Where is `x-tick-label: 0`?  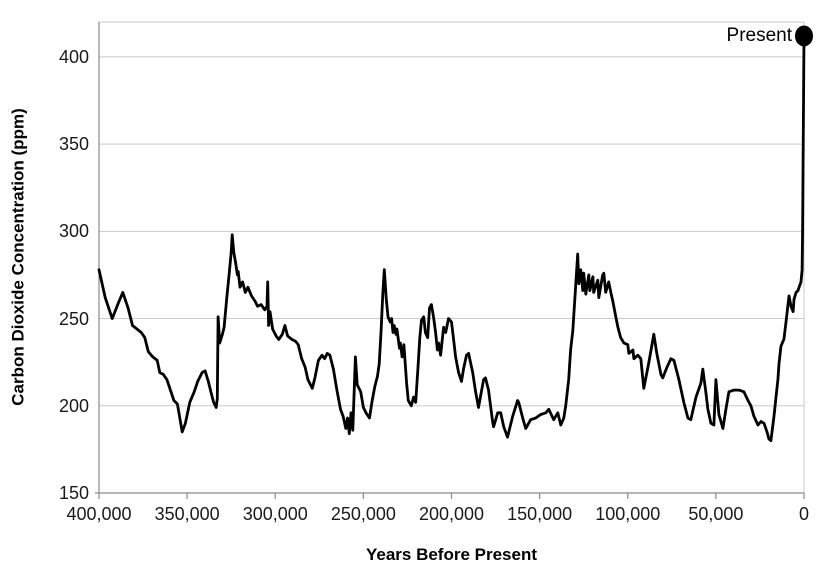
x-tick-label: 0 is located at coordinates (803, 514).